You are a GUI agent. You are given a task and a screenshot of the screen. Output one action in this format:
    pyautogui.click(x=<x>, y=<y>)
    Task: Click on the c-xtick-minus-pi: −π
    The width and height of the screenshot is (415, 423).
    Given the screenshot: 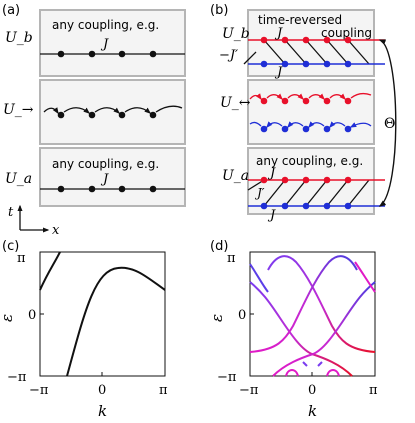 What is the action you would take?
    pyautogui.click(x=39, y=390)
    